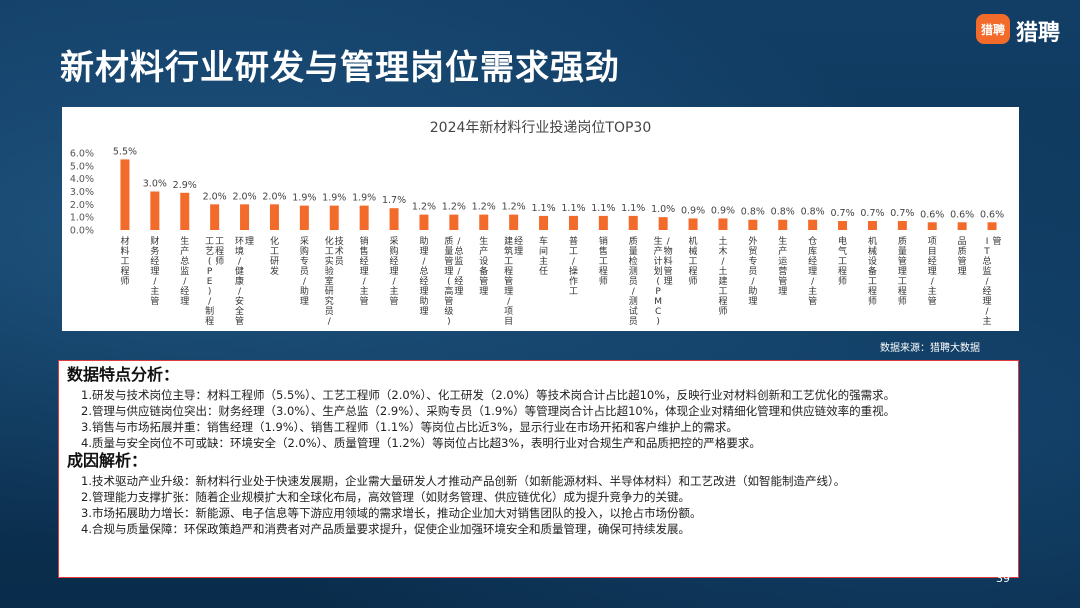 Image resolution: width=1080 pixels, height=608 pixels. Describe the element at coordinates (82, 231) in the screenshot. I see `y-tick-label: 0.0%` at that location.